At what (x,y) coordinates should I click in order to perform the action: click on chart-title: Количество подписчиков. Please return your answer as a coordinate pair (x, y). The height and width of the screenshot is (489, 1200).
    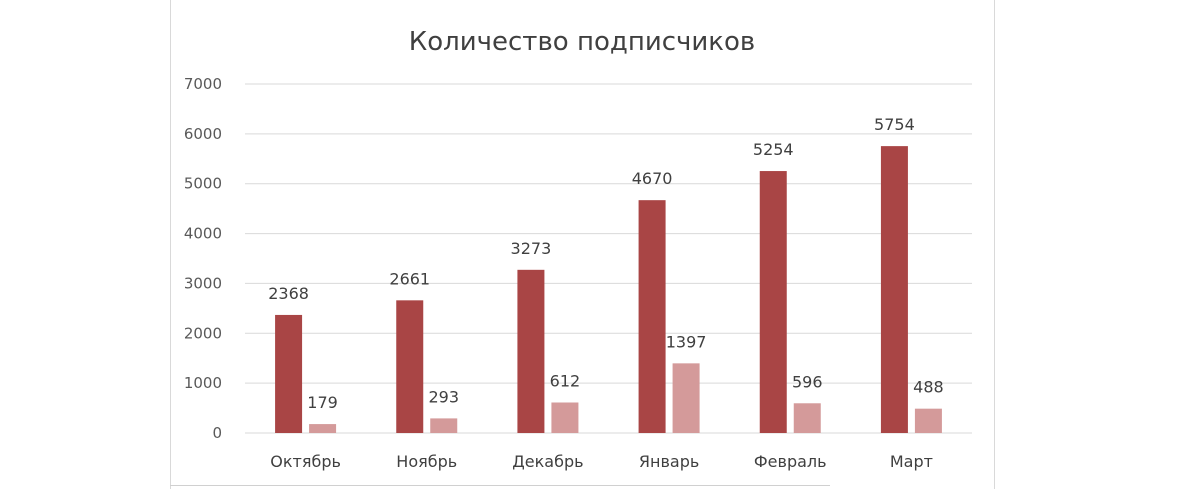
    Looking at the image, I should click on (582, 42).